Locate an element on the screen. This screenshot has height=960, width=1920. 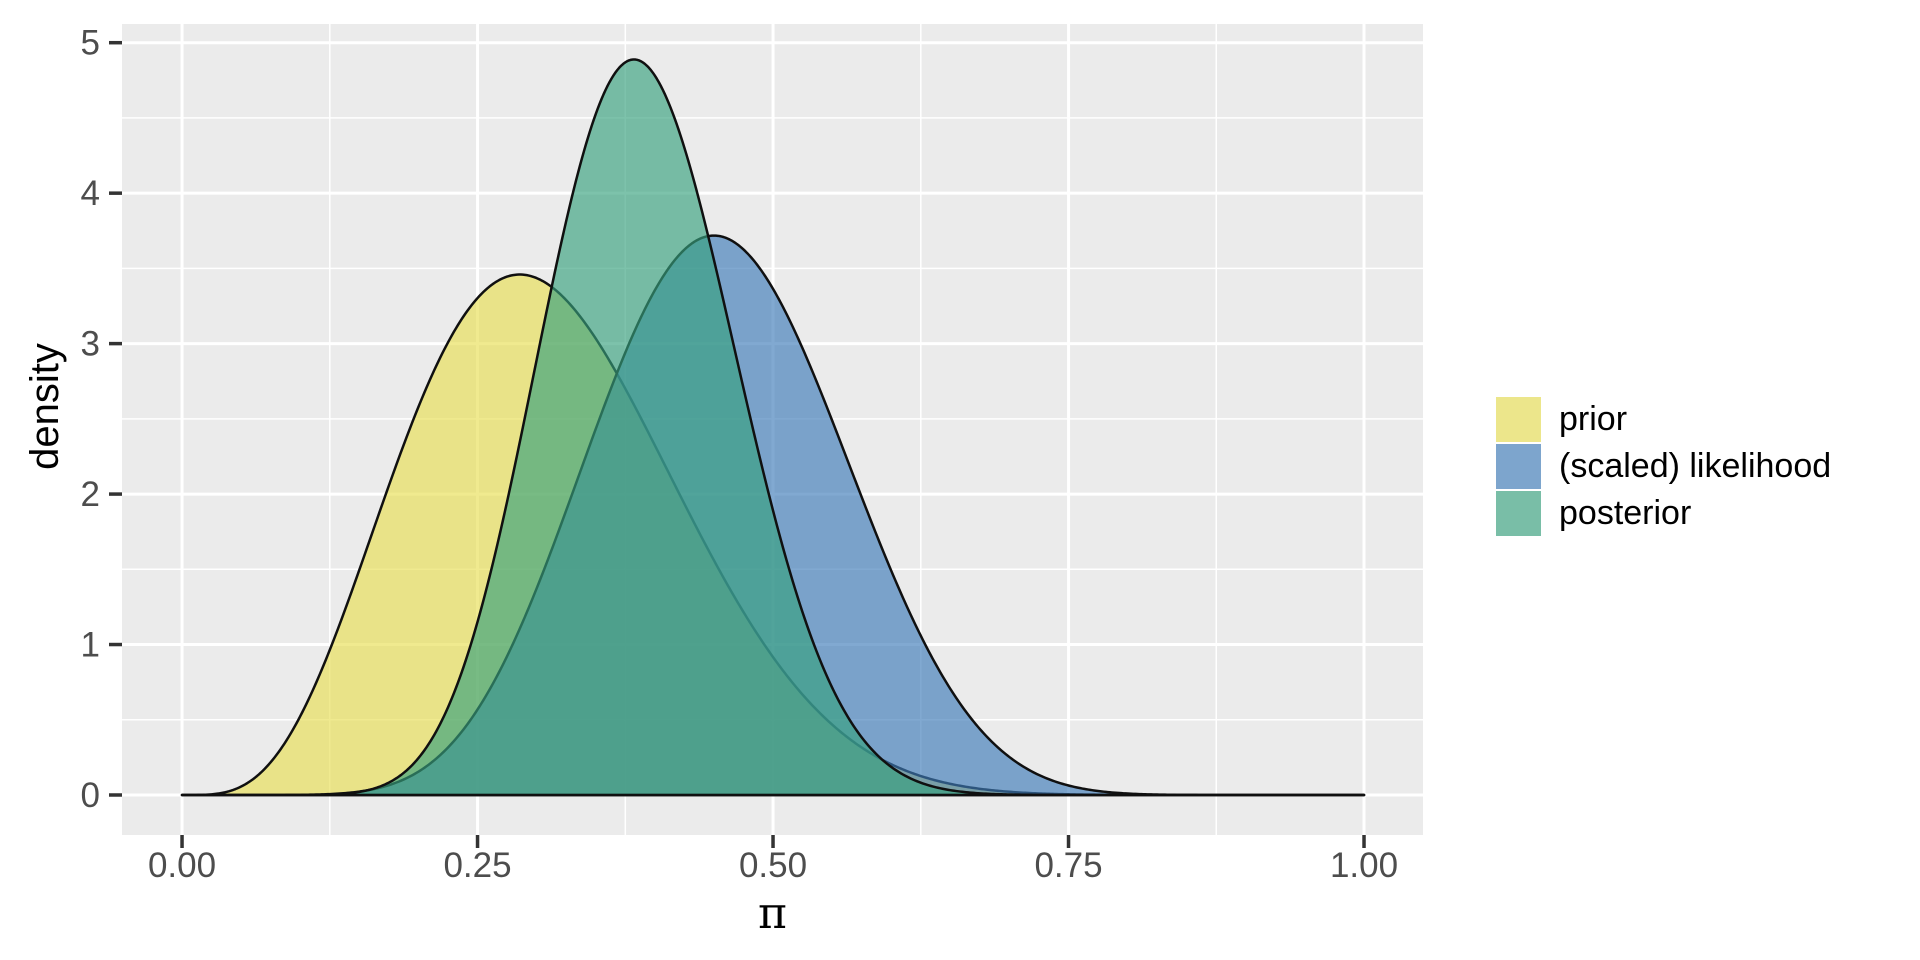
x-tick-label: 0.50 is located at coordinates (773, 865).